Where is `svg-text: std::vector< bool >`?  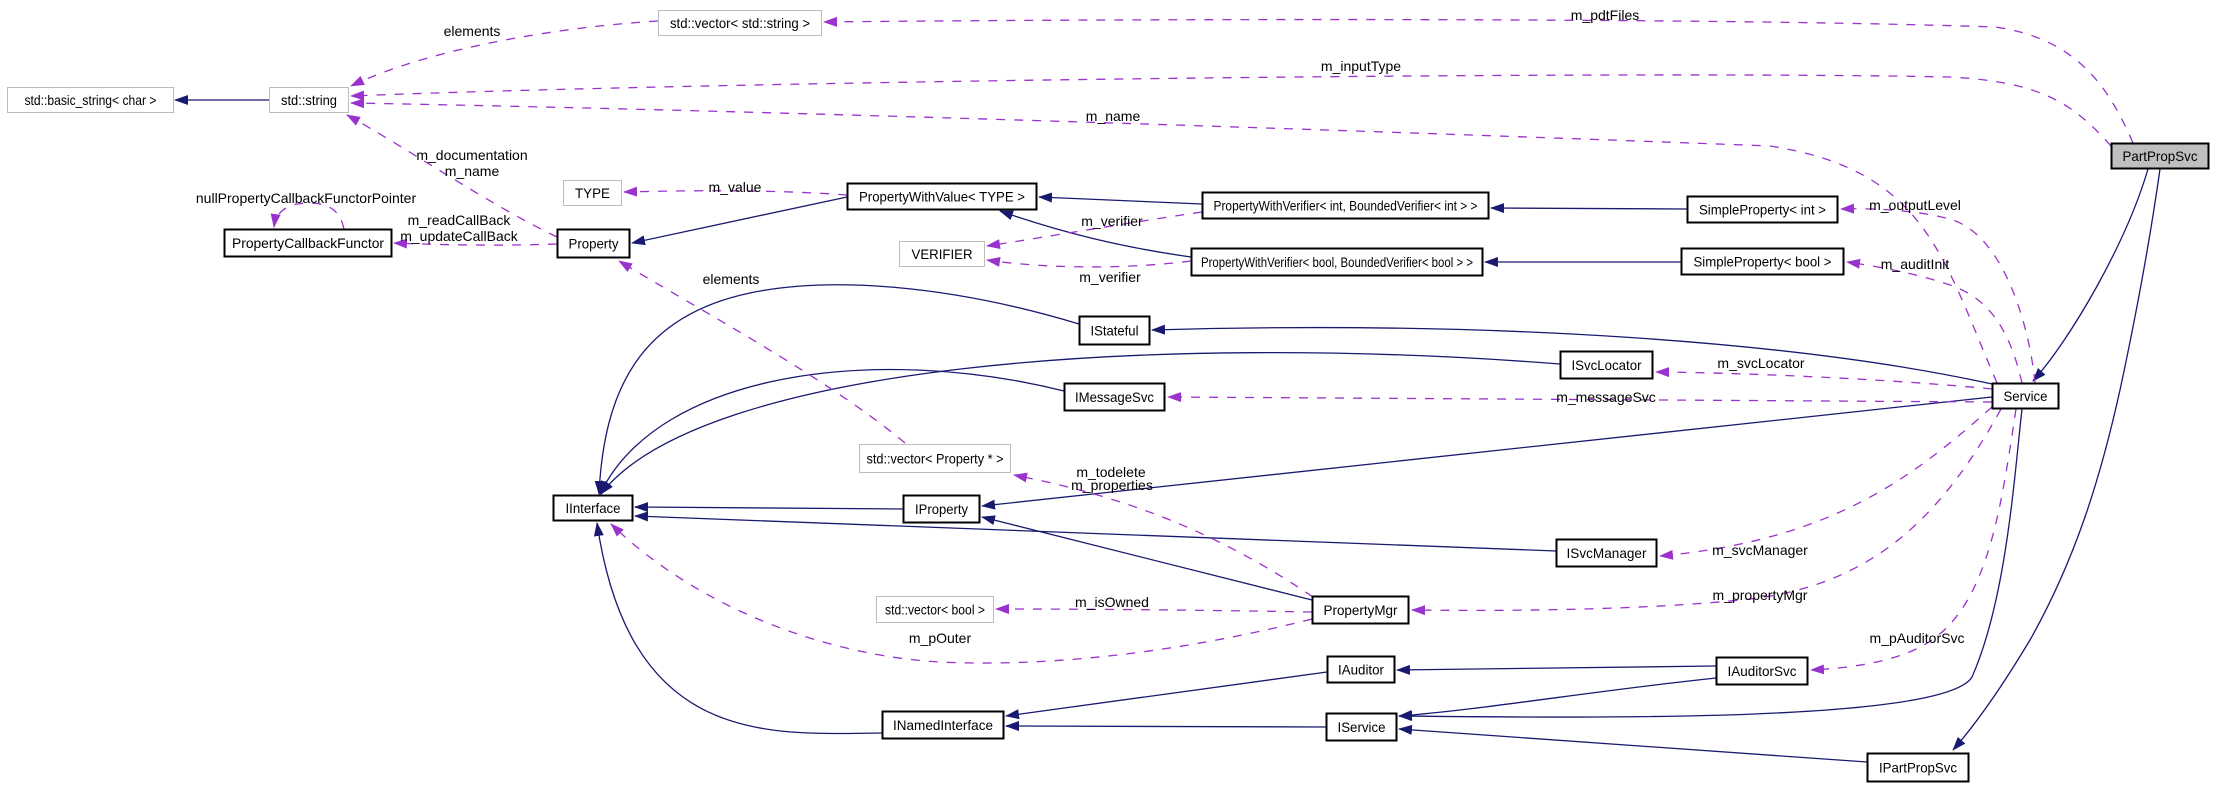
svg-text: std::vector< bool > is located at coordinates (935, 610).